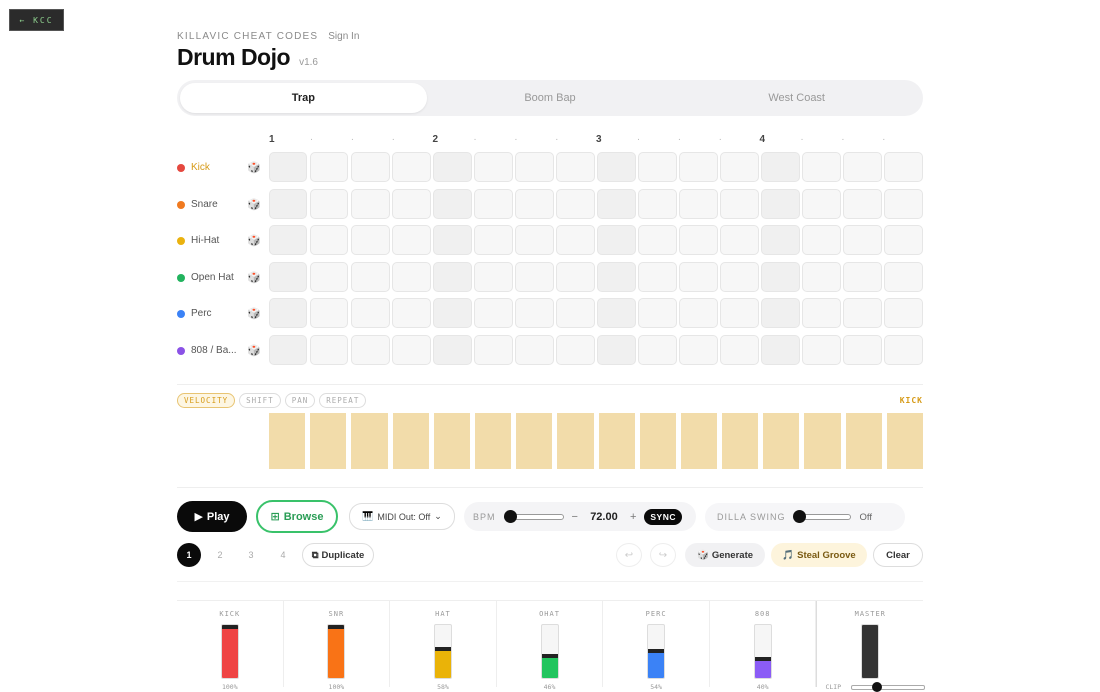 This screenshot has width=1100, height=692. Describe the element at coordinates (206, 400) in the screenshot. I see `lane-tab-velocity: VELOCITY` at that location.